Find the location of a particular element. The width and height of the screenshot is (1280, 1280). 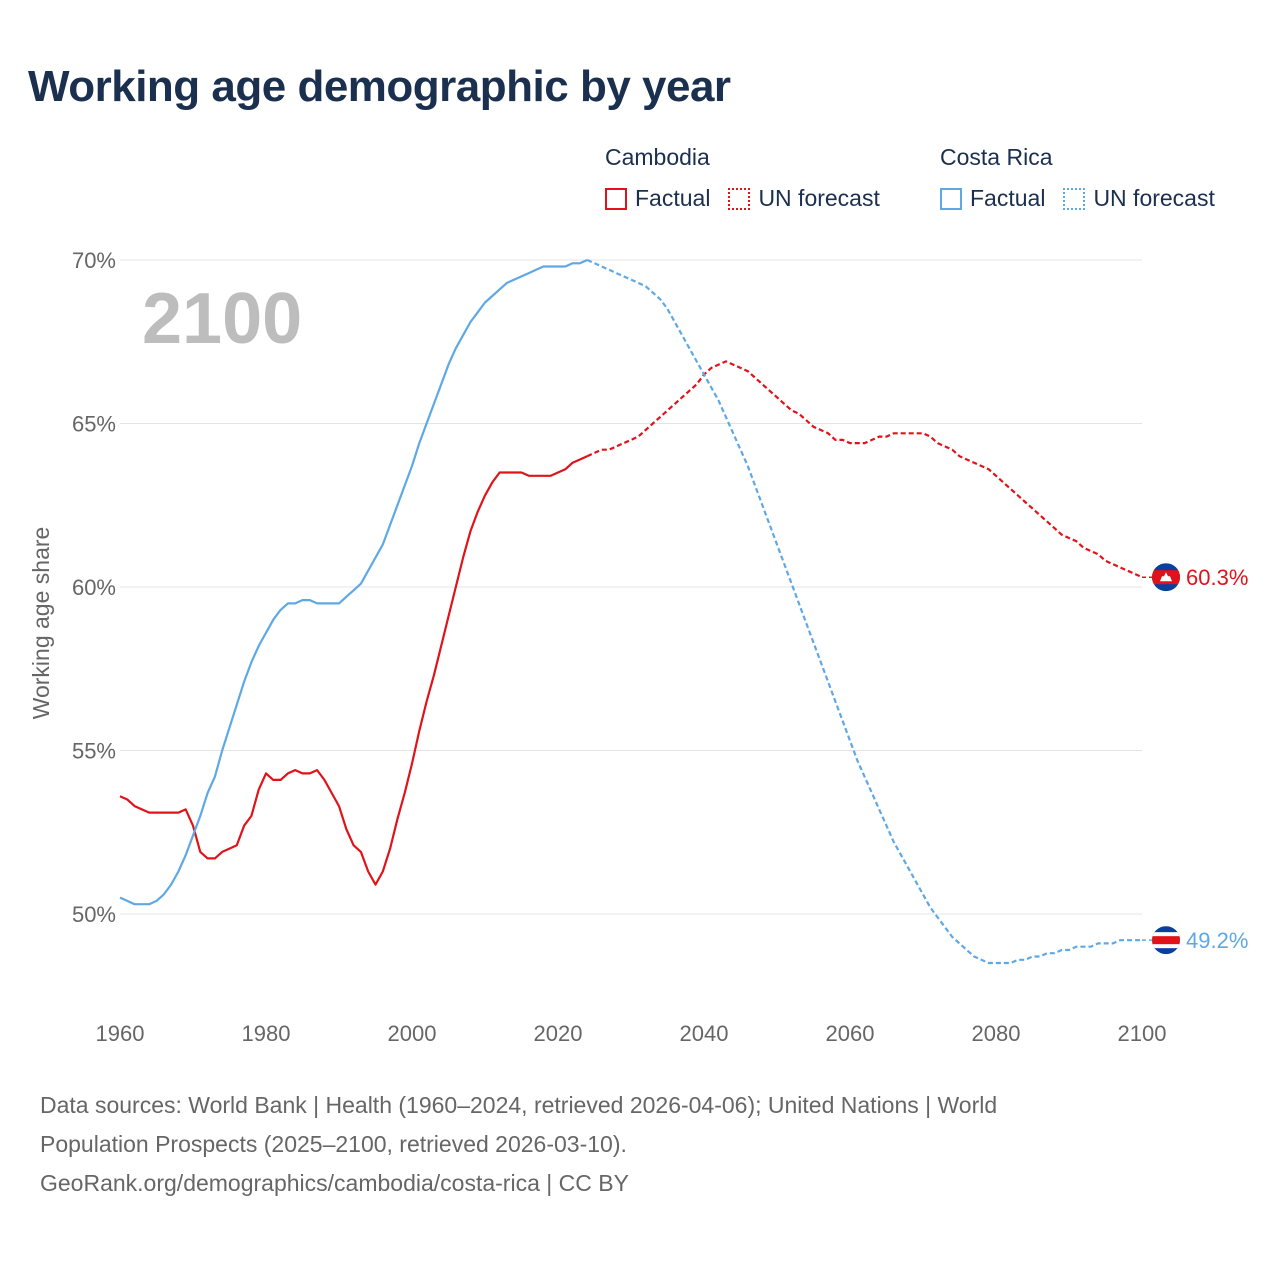

y-tick-label: 60% is located at coordinates (94, 587).